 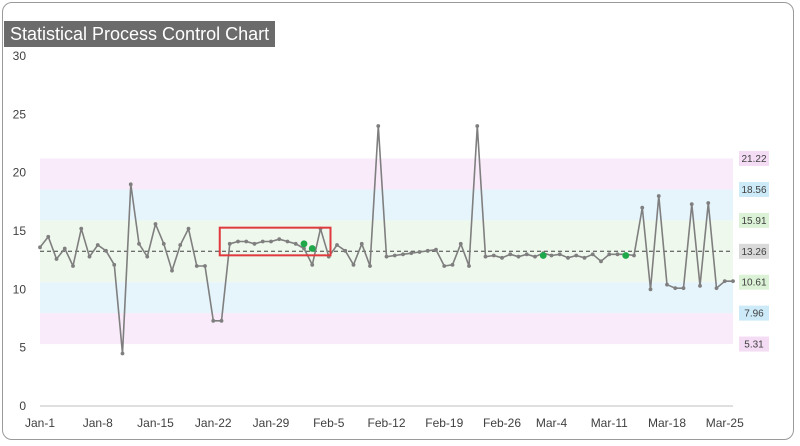 I want to click on x-tick-label: Feb-5, so click(x=329, y=423).